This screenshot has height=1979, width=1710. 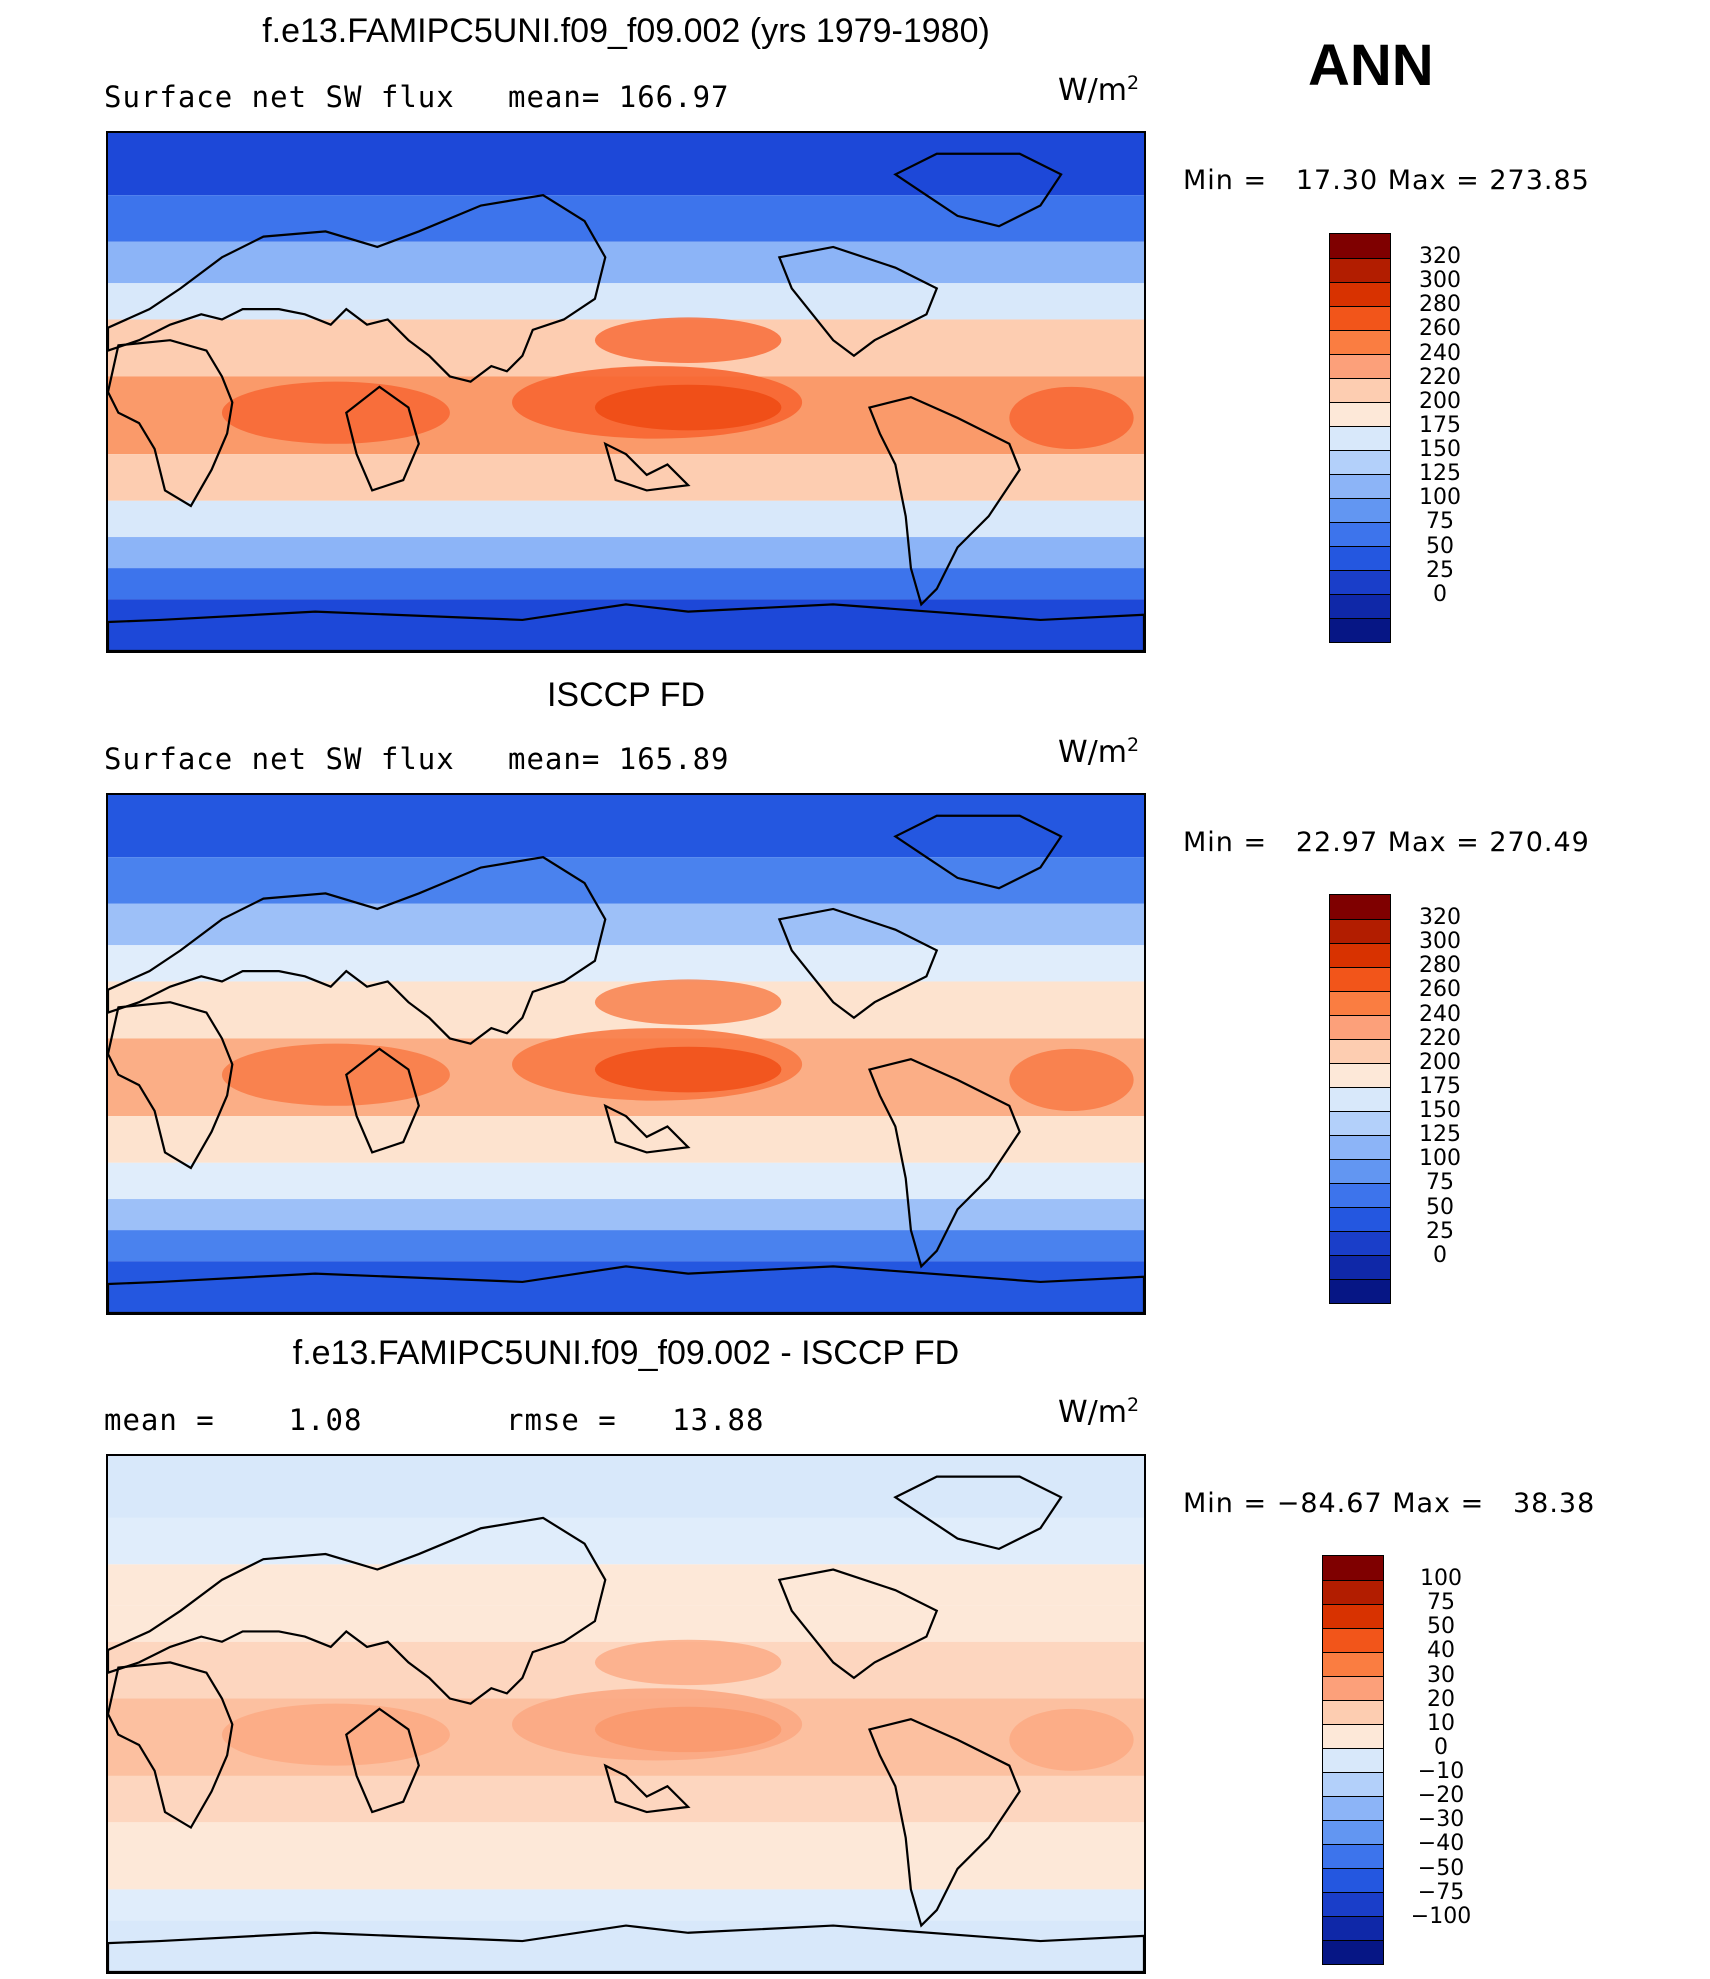 What do you see at coordinates (626, 1585) in the screenshot?
I see `band-mid-north` at bounding box center [626, 1585].